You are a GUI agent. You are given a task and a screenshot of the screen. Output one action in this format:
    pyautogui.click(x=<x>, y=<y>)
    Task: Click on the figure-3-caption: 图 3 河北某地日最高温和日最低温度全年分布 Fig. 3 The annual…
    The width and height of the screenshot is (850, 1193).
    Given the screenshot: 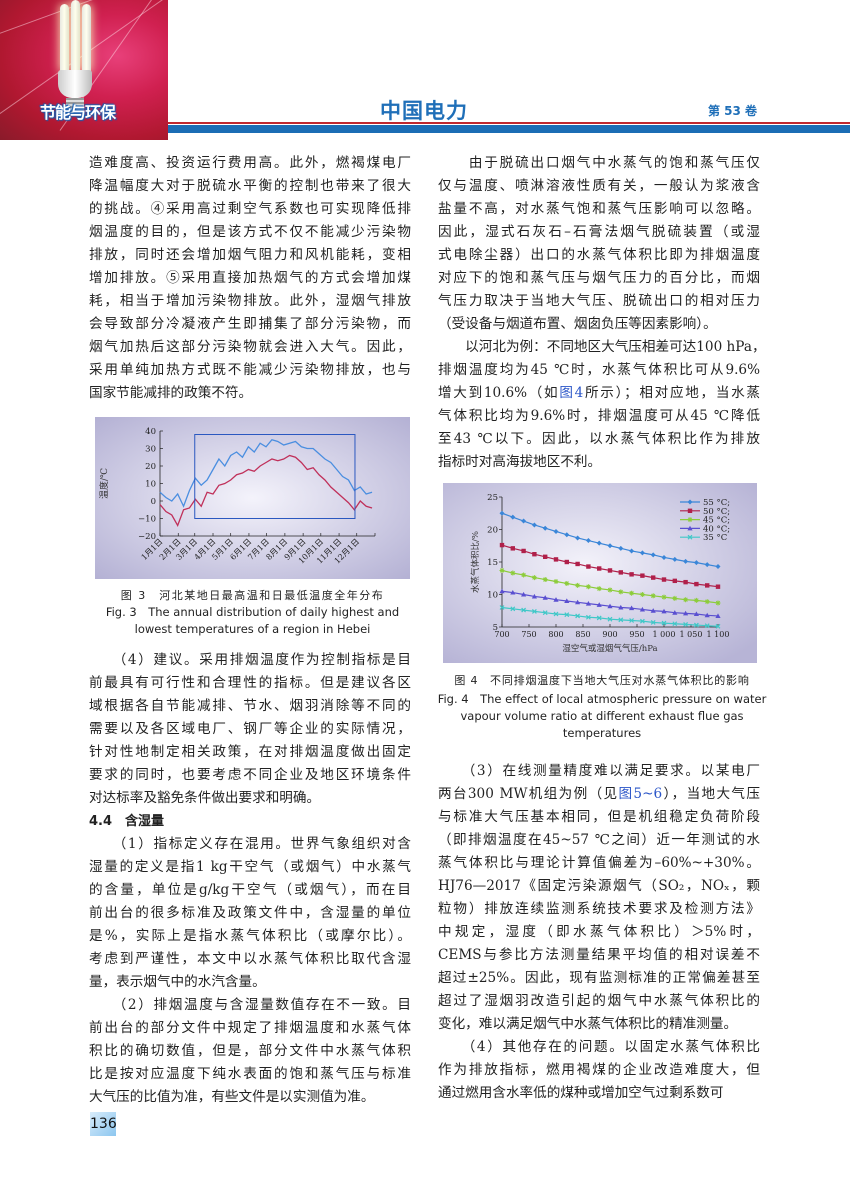 What is the action you would take?
    pyautogui.click(x=252, y=612)
    